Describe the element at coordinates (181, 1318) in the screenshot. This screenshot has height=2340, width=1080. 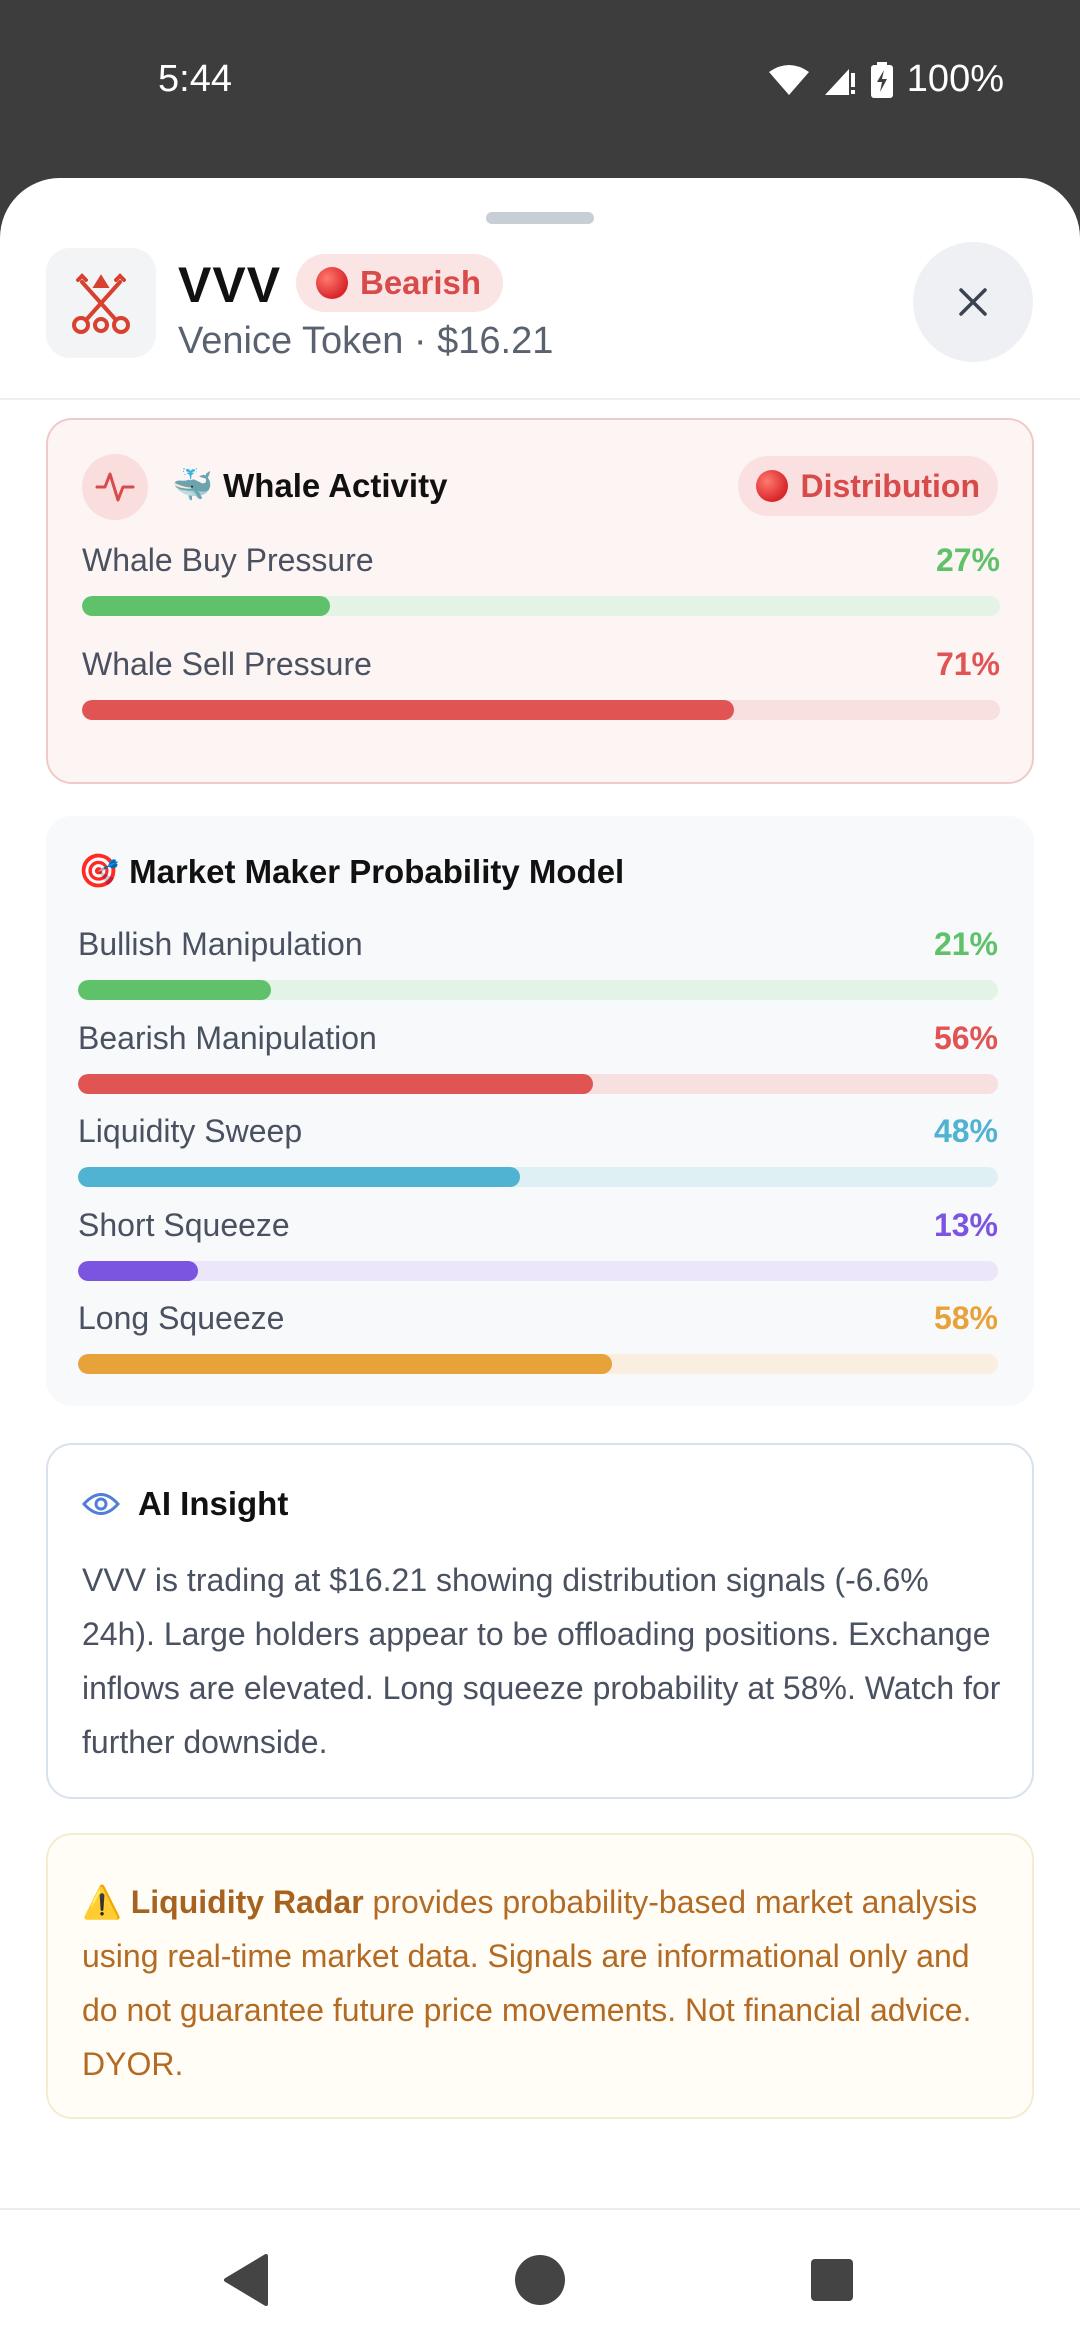
I see `metric-label: Long Squeeze` at that location.